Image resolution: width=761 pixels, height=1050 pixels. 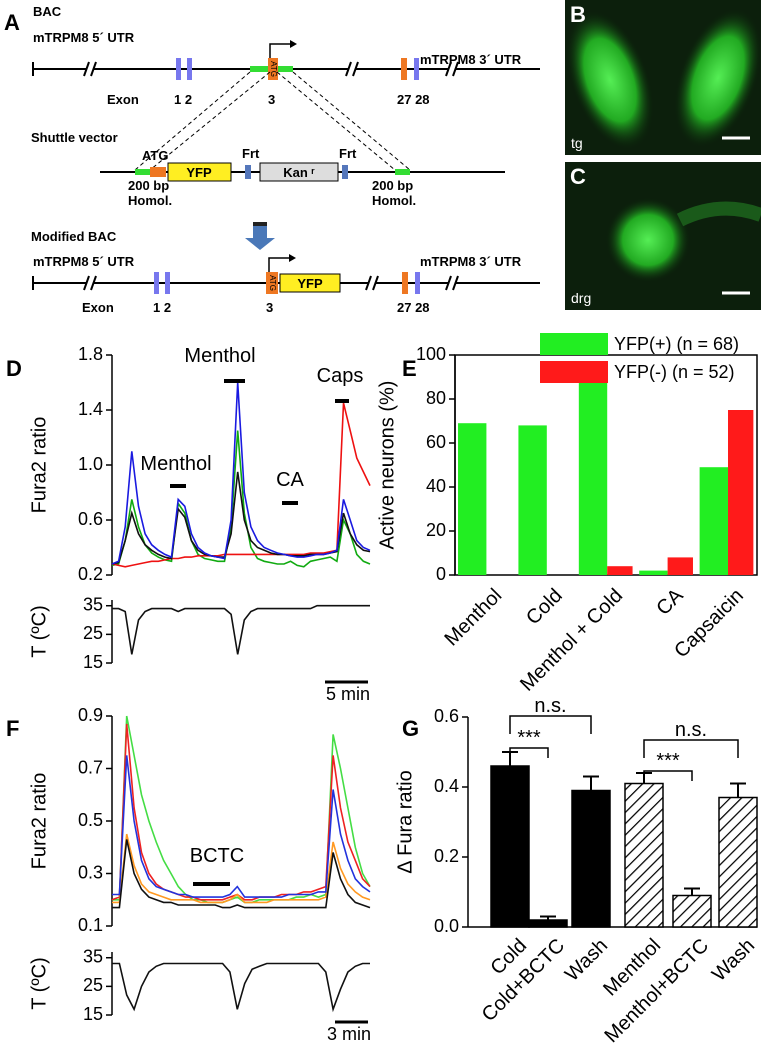 What do you see at coordinates (473, 618) in the screenshot?
I see `x-tick-label: Menthol` at bounding box center [473, 618].